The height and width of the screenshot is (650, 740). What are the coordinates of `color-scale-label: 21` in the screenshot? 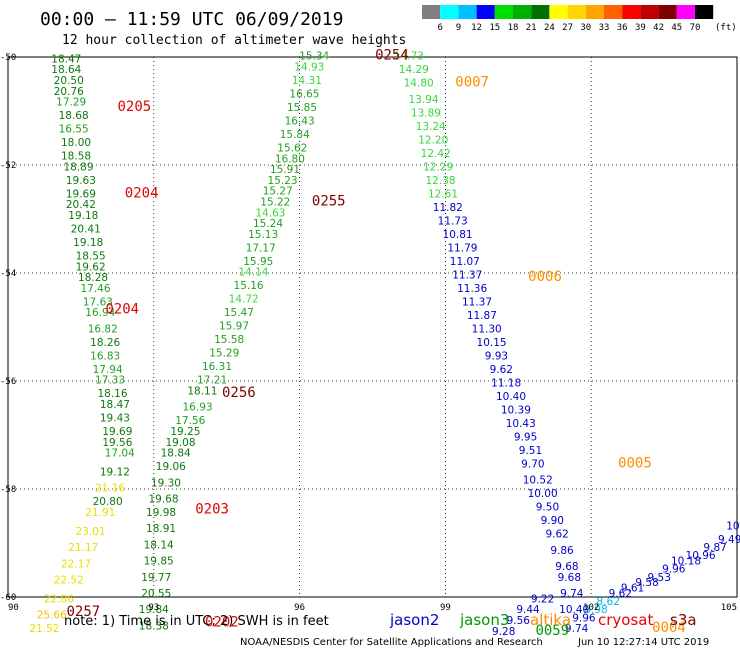 It's located at (531, 28).